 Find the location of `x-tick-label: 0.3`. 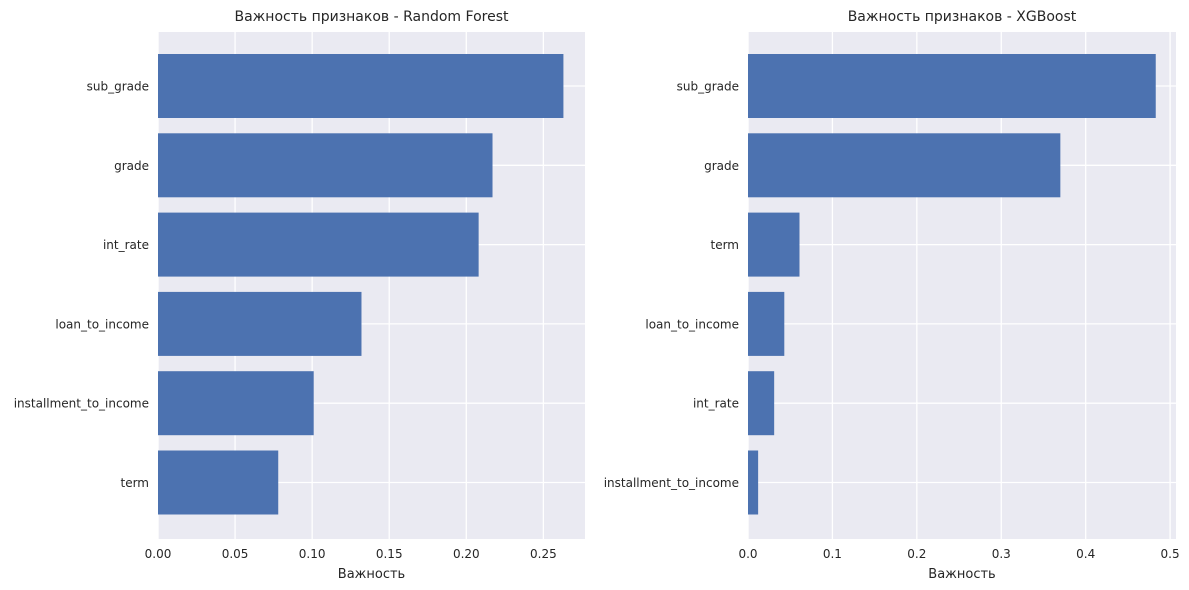

x-tick-label: 0.3 is located at coordinates (1001, 554).